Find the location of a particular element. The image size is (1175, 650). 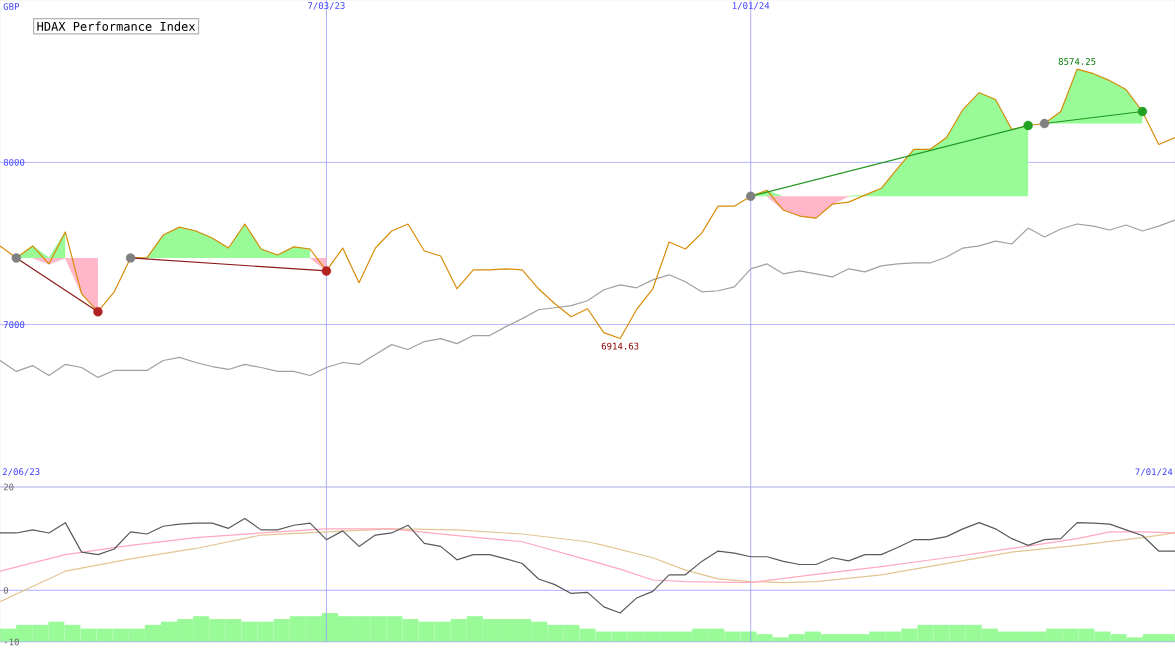

annotation: 6914.63 is located at coordinates (620, 346).